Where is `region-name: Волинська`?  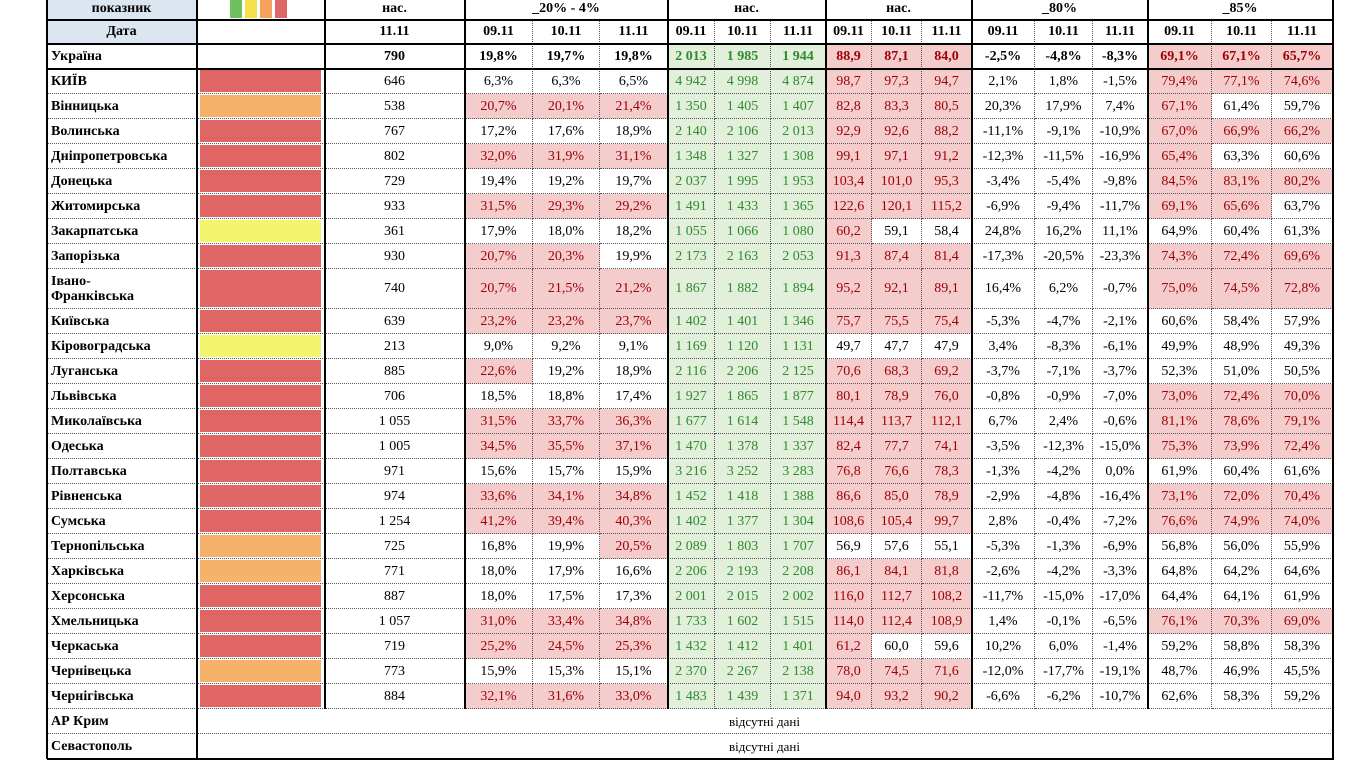
region-name: Волинська is located at coordinates (122, 131).